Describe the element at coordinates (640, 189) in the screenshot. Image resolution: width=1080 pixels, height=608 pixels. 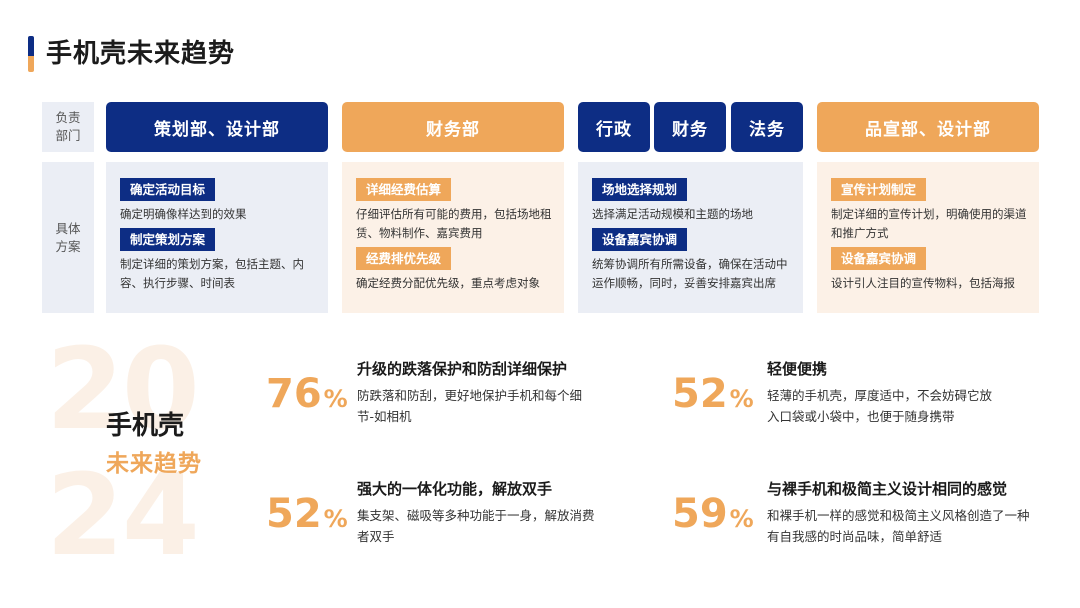
I see `plan-card-3-tag-1: 场地选择规划` at that location.